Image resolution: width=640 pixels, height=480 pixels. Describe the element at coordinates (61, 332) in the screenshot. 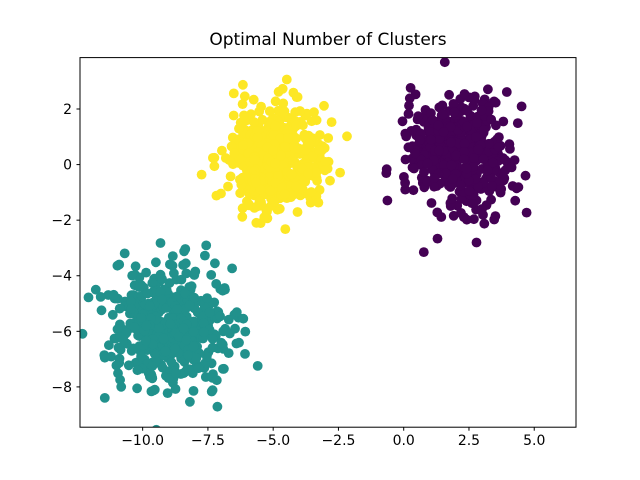

I see `y-tick-label: −6` at that location.